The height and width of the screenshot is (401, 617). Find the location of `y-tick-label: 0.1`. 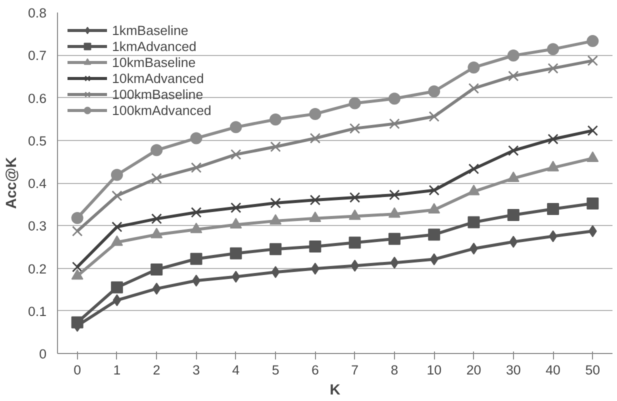

y-tick-label: 0.1 is located at coordinates (37, 311).